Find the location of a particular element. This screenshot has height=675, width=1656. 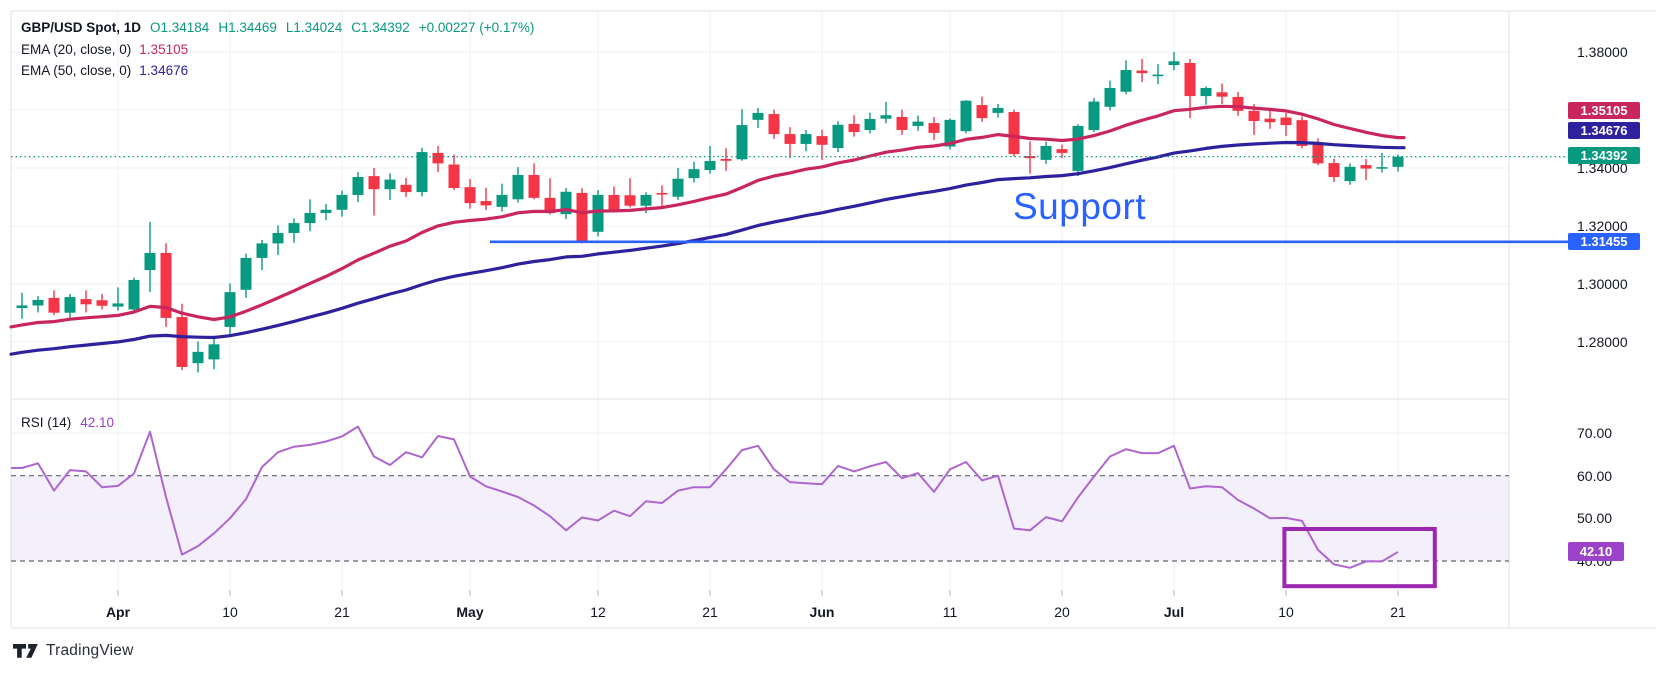

tradingview-logo-icon is located at coordinates (26, 651).